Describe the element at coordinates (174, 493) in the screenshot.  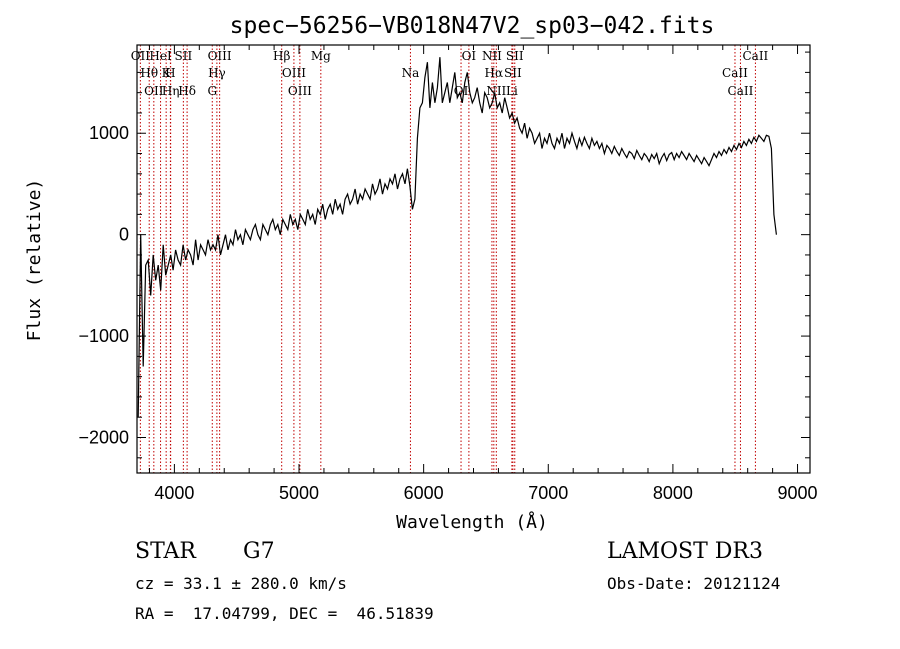
I see `x-tick-label: 4000` at that location.